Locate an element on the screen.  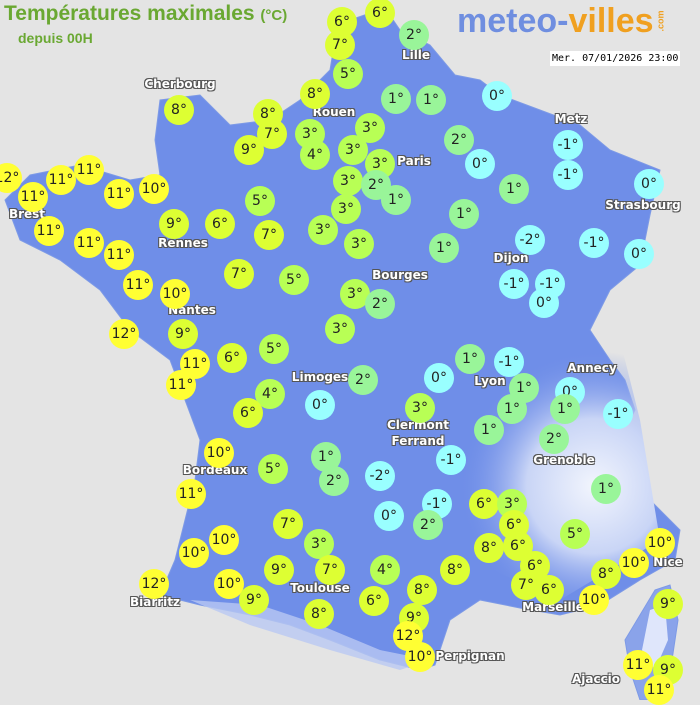
meteo-villes-logo: meteo-villes .com is located at coordinates (566, 21).